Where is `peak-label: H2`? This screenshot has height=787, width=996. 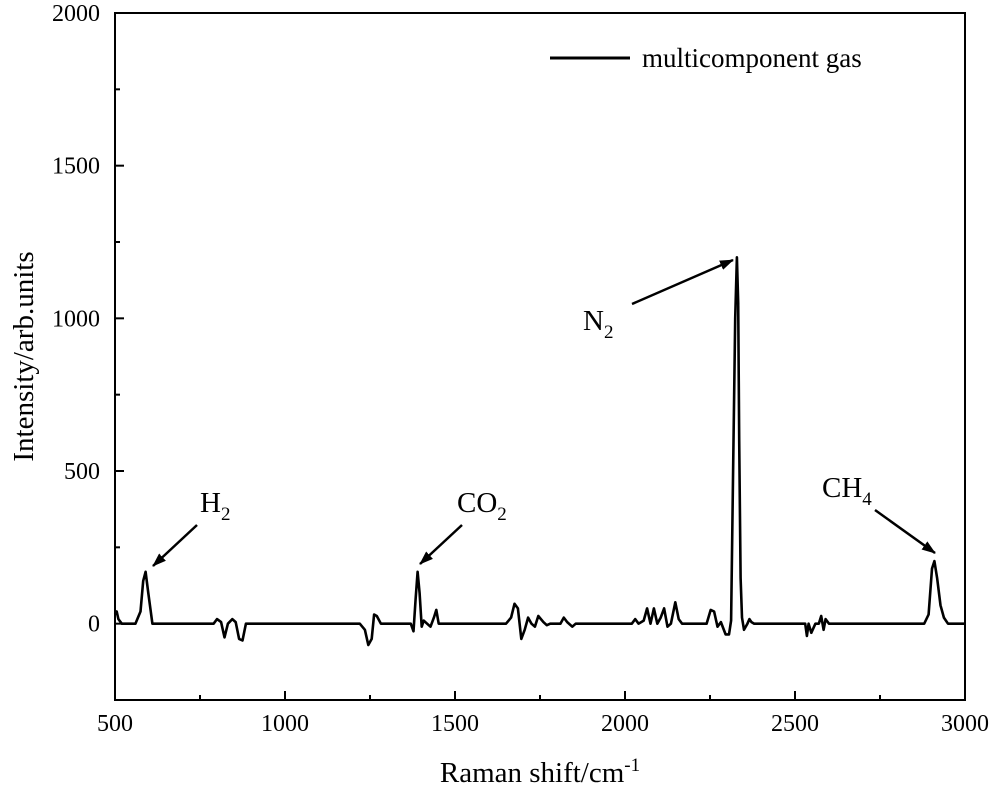 peak-label: H2 is located at coordinates (215, 506).